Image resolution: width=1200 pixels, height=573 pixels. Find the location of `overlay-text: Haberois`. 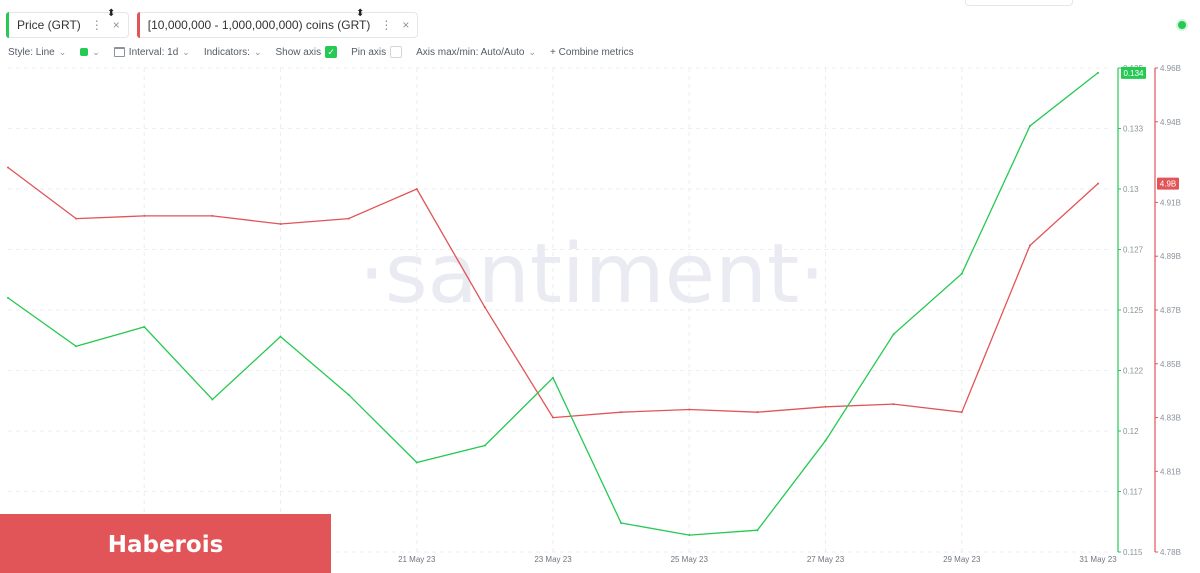

overlay-text: Haberois is located at coordinates (165, 544).